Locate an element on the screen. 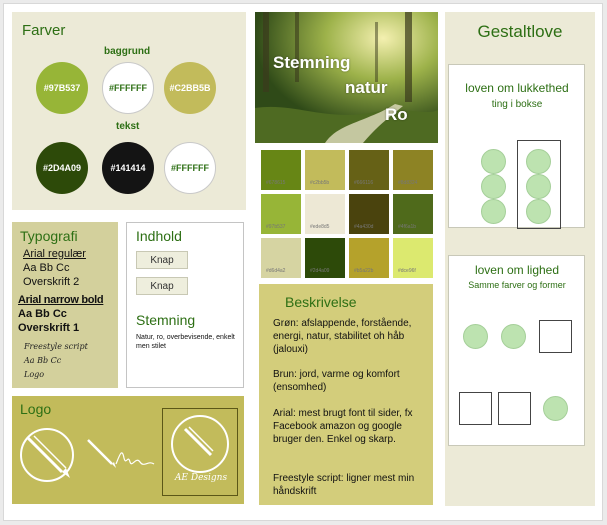  photo-word-natur: natur is located at coordinates (366, 87).